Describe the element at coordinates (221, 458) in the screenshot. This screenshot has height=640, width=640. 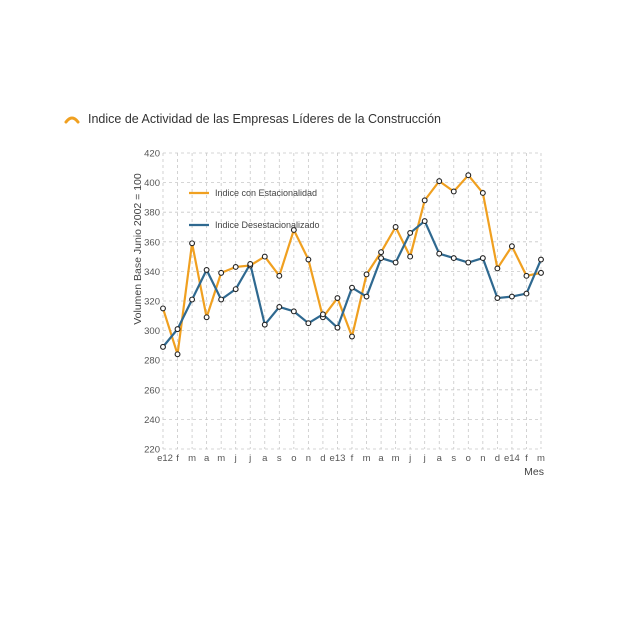
I see `x-tick-label-4: m` at that location.